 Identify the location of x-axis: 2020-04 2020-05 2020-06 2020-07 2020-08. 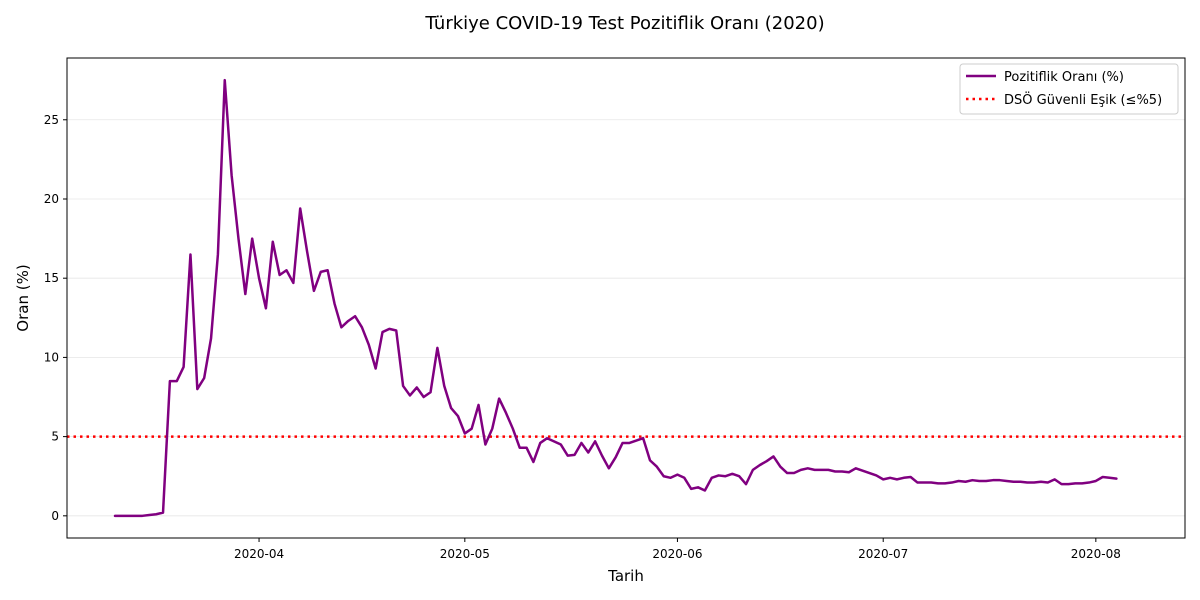
(677, 549).